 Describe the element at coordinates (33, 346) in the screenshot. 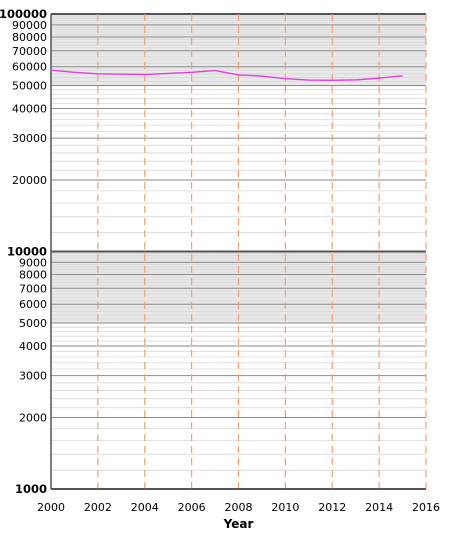

I see `y-tick-label: 4000` at that location.